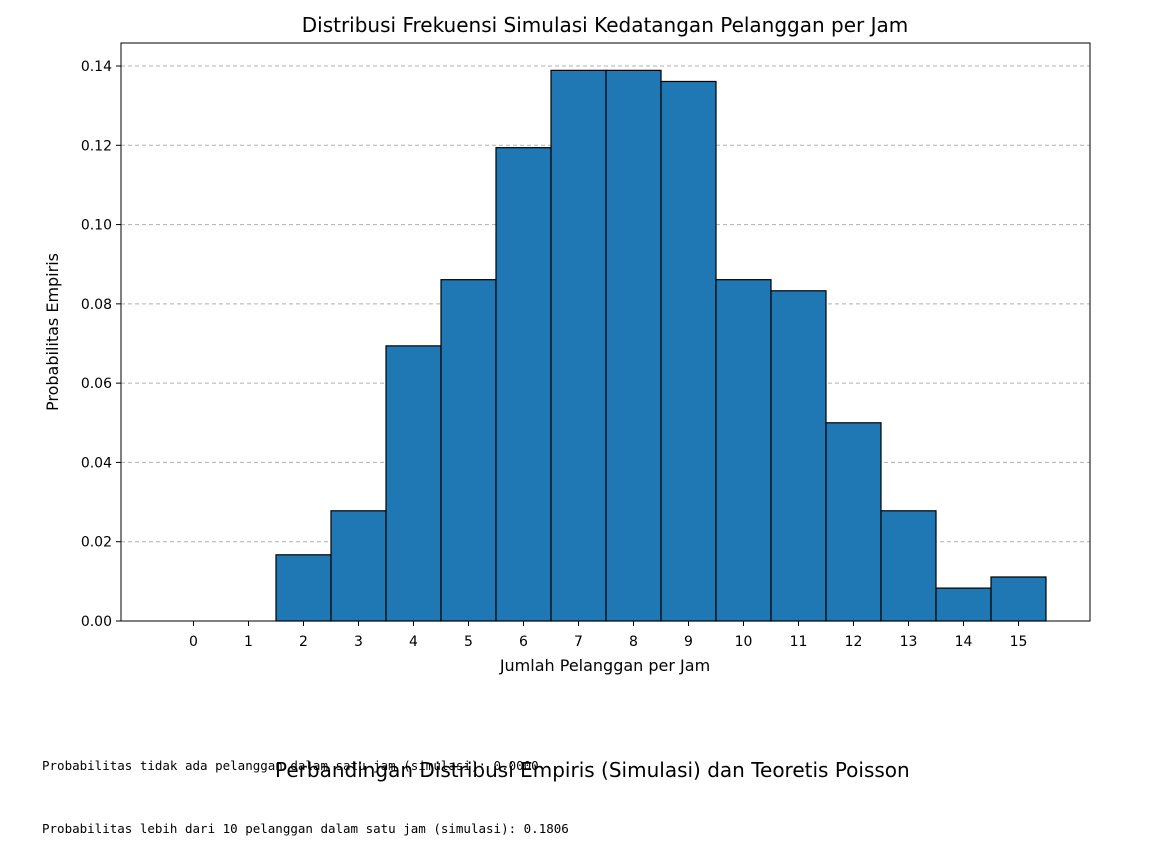  I want to click on x-tick-label: 13, so click(909, 642).